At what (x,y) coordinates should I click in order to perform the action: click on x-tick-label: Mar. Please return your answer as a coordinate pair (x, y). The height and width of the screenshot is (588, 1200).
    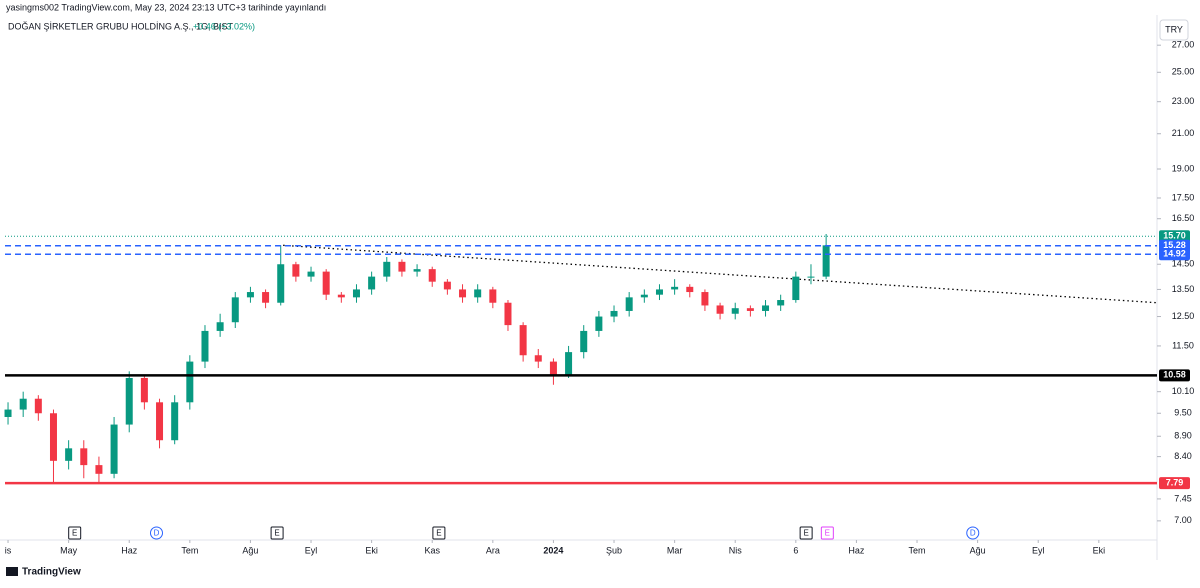
    Looking at the image, I should click on (675, 550).